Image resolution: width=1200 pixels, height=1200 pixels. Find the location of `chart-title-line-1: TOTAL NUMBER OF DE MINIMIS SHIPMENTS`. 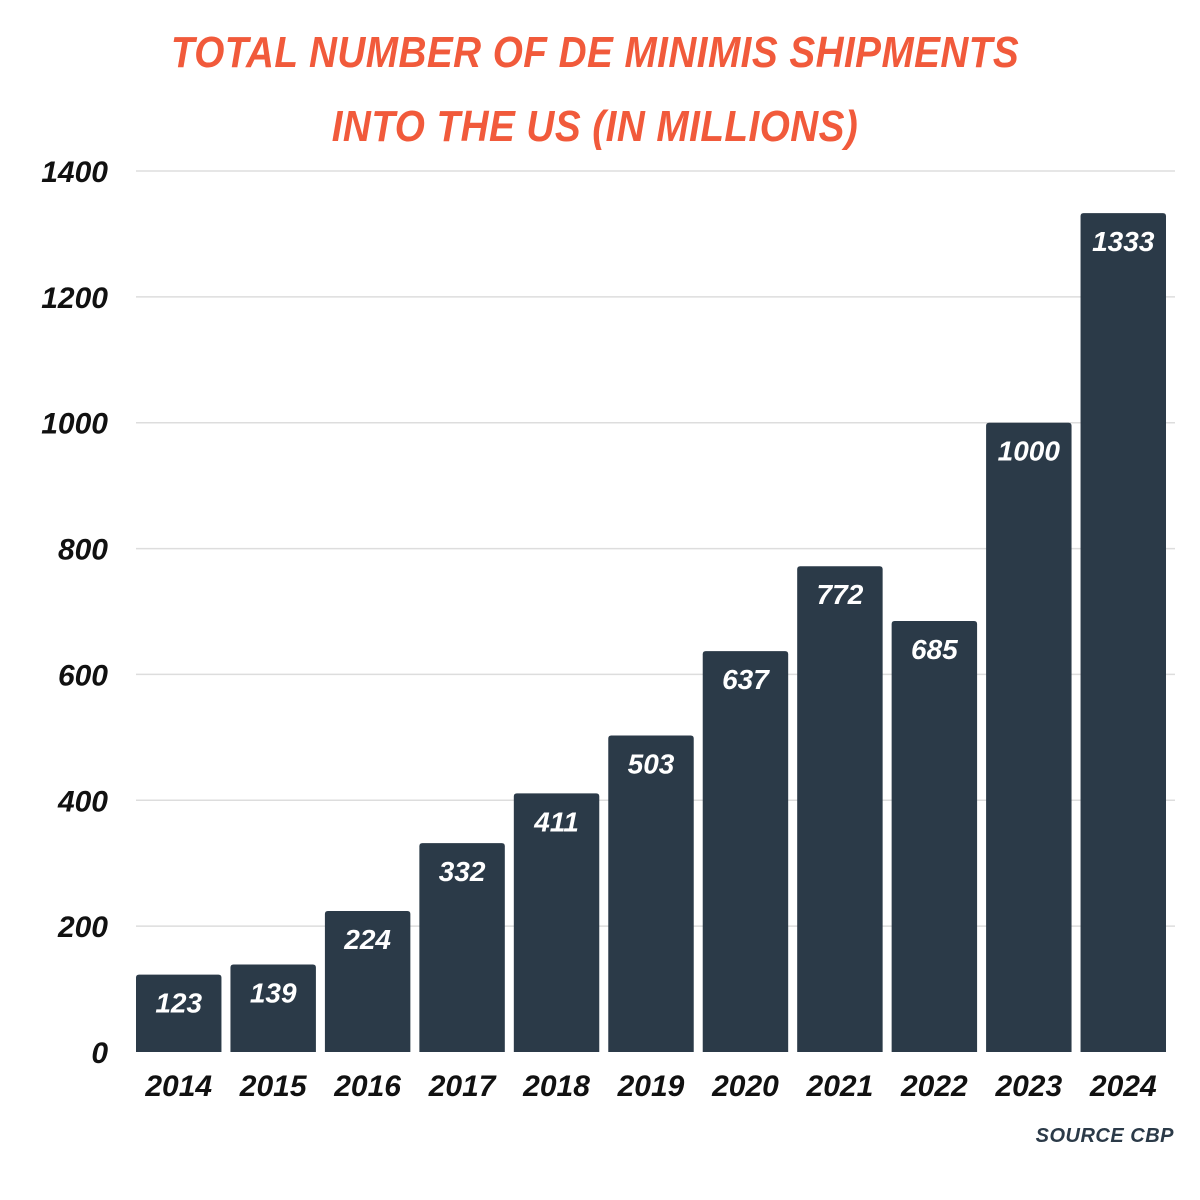

chart-title-line-1: TOTAL NUMBER OF DE MINIMIS SHIPMENTS is located at coordinates (595, 52).